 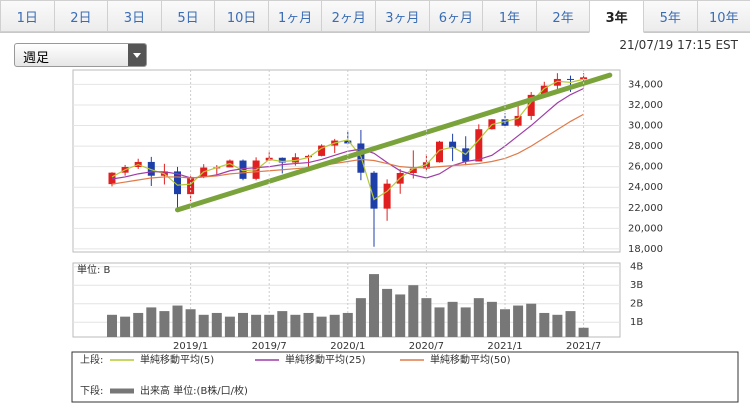 I want to click on interval-dropdown: 週足, so click(x=80, y=55).